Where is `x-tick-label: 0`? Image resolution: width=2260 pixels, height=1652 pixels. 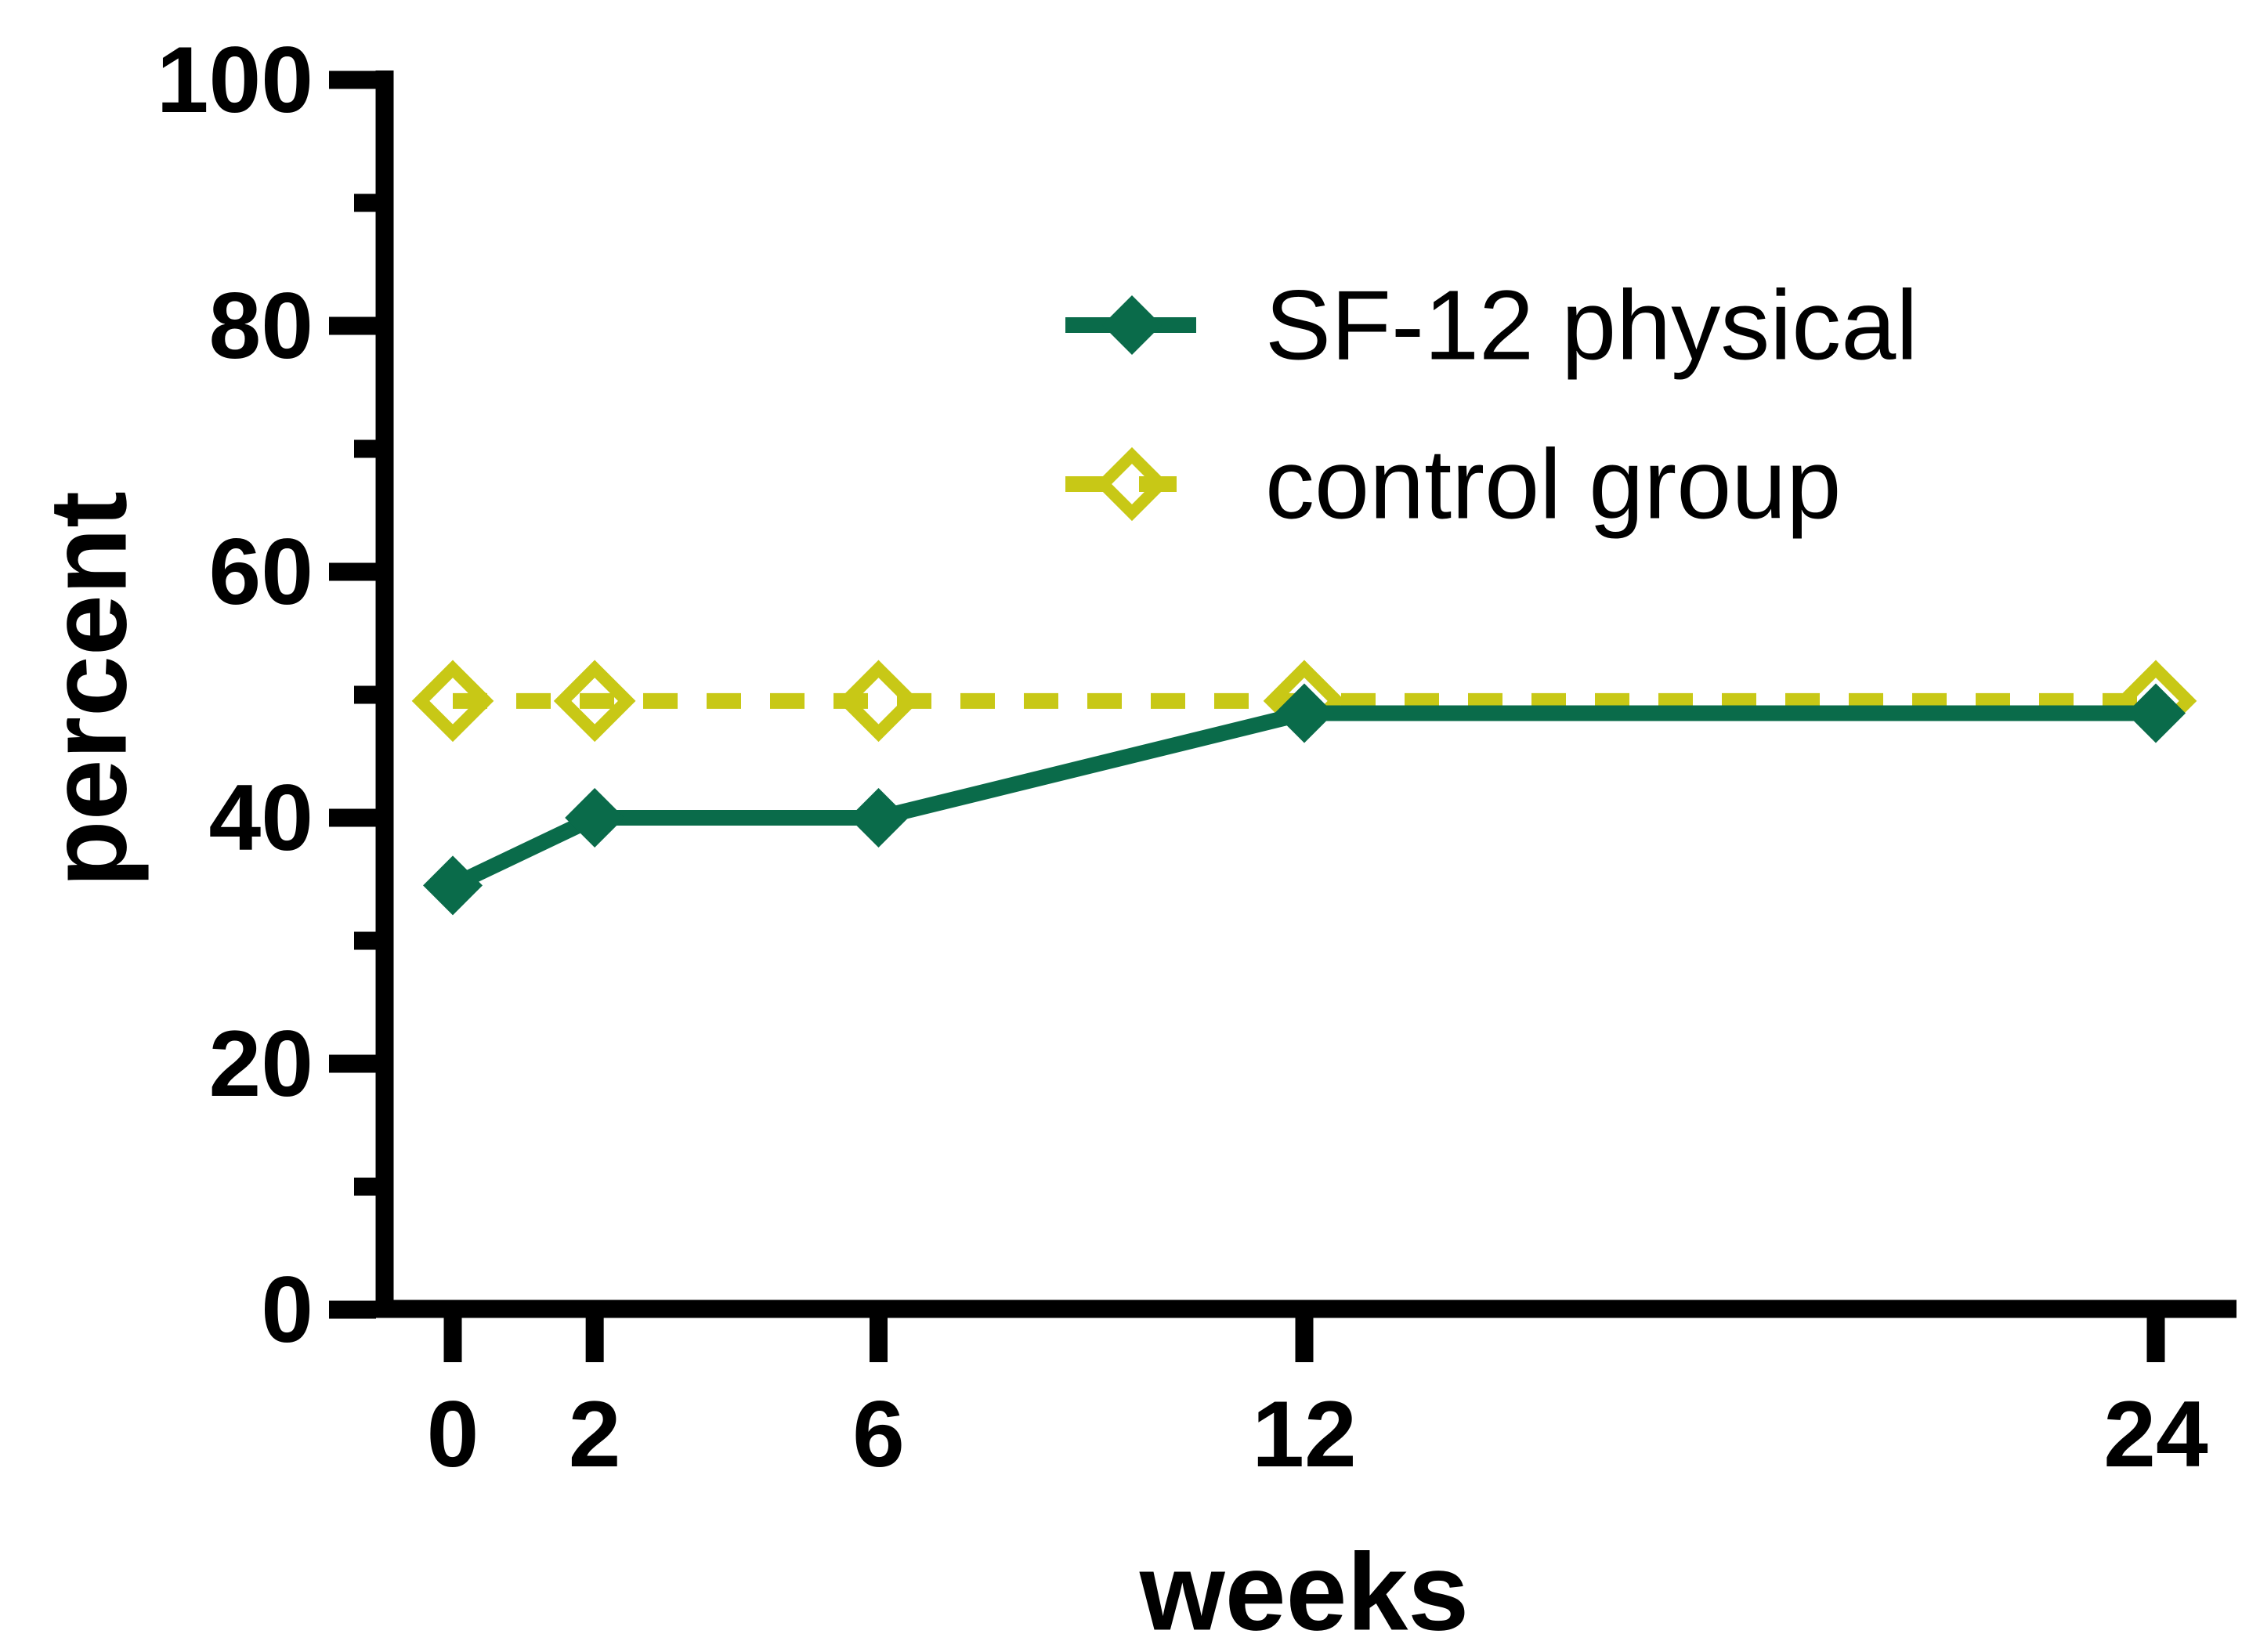 x-tick-label: 0 is located at coordinates (453, 1434).